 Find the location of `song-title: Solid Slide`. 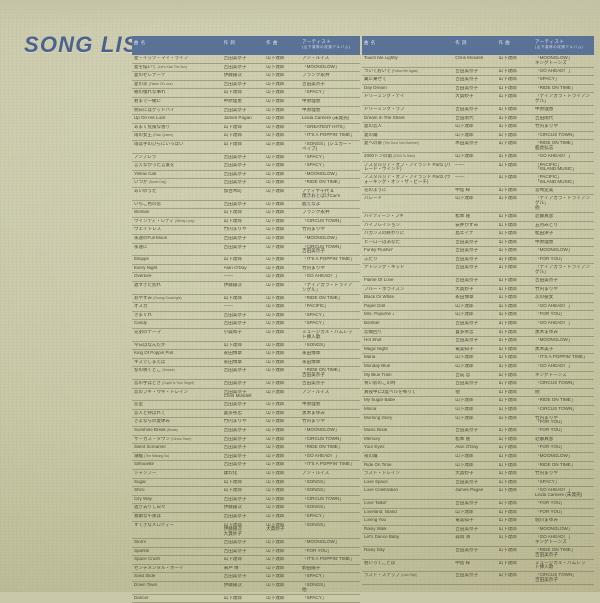

song-title: Solid Slide is located at coordinates (145, 576).